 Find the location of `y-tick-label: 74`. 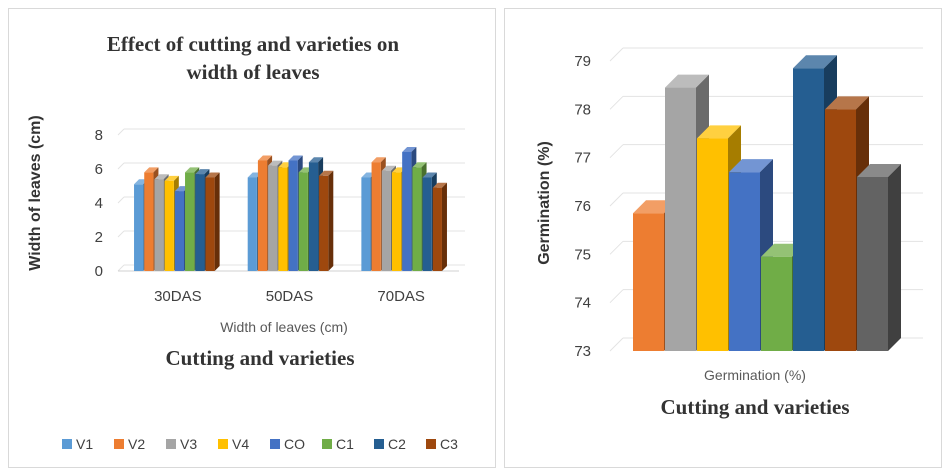

y-tick-label: 74 is located at coordinates (582, 303).